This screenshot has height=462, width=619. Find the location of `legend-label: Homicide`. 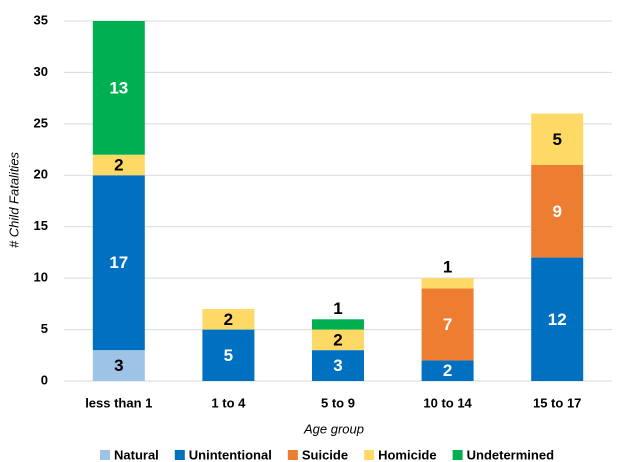

legend-label: Homicide is located at coordinates (407, 454).